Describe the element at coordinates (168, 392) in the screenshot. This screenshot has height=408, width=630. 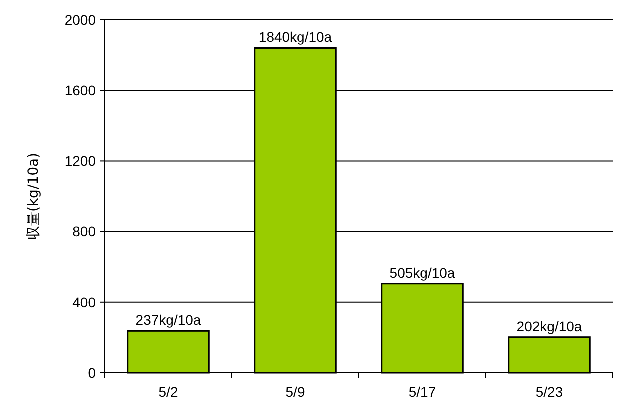
I see `x-tick-label: 5/2` at that location.